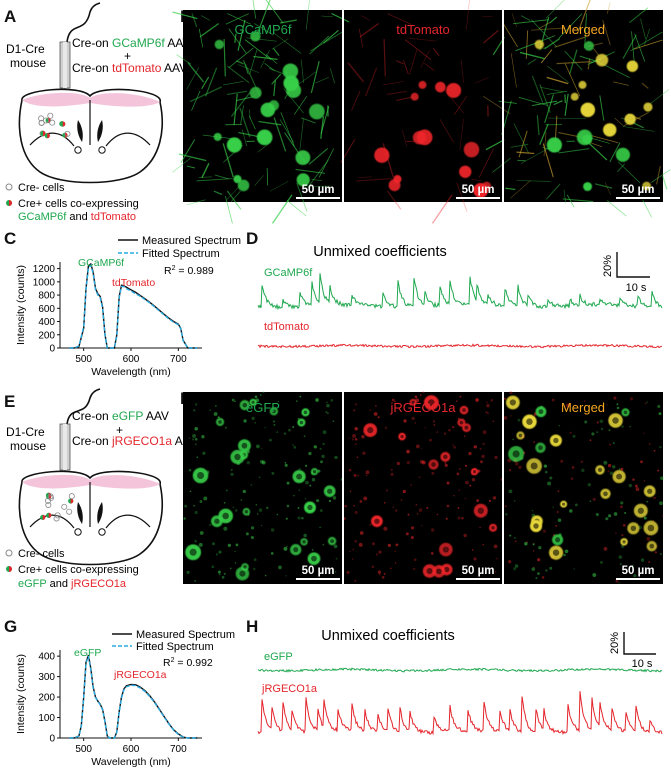 The height and width of the screenshot is (769, 671). Describe the element at coordinates (460, 346) in the screenshot. I see `trace-tdtomato` at that location.